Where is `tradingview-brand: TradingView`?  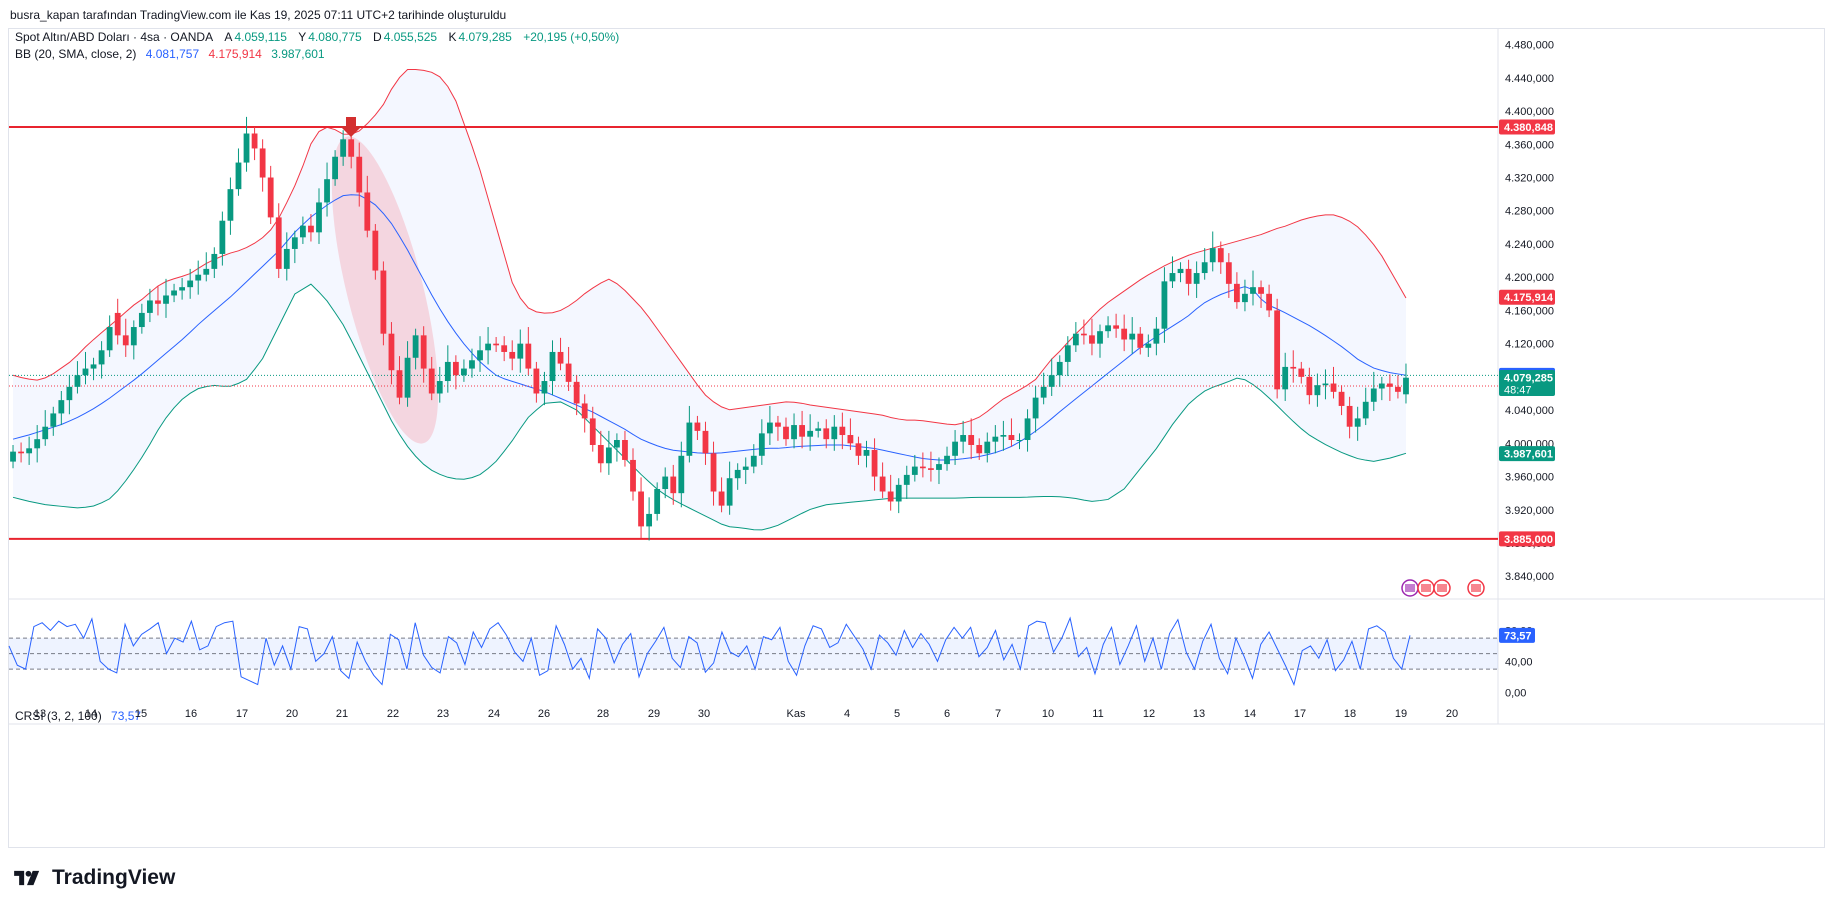 tradingview-brand: TradingView is located at coordinates (92, 878).